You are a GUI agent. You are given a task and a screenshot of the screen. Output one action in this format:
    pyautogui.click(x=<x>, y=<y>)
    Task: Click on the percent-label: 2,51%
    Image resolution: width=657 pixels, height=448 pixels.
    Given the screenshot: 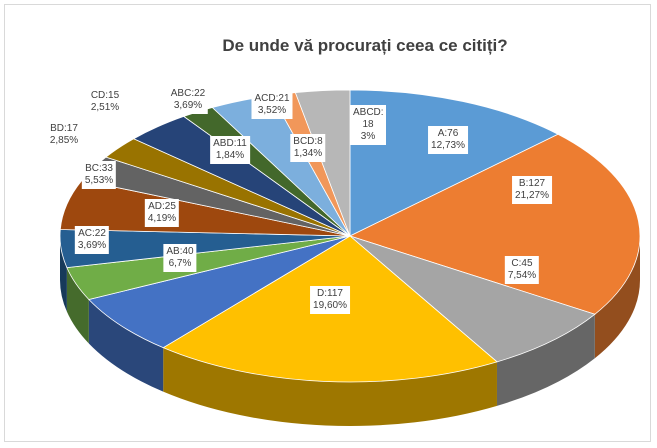 What is the action you would take?
    pyautogui.click(x=105, y=107)
    